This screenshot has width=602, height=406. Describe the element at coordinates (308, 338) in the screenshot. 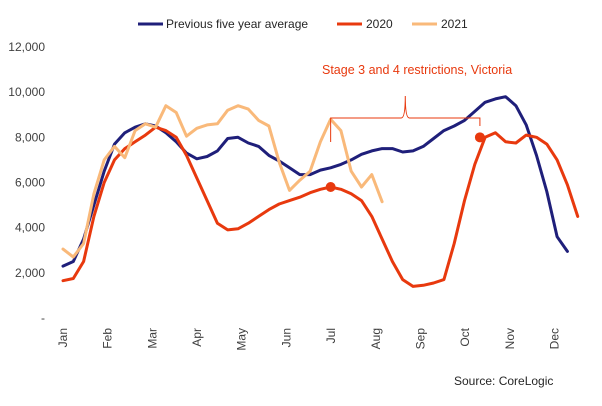

I see `x-axis-ticks: Jan Feb Mar Apr May Jun Jul Aug Sep Oct Nov Dec` at that location.